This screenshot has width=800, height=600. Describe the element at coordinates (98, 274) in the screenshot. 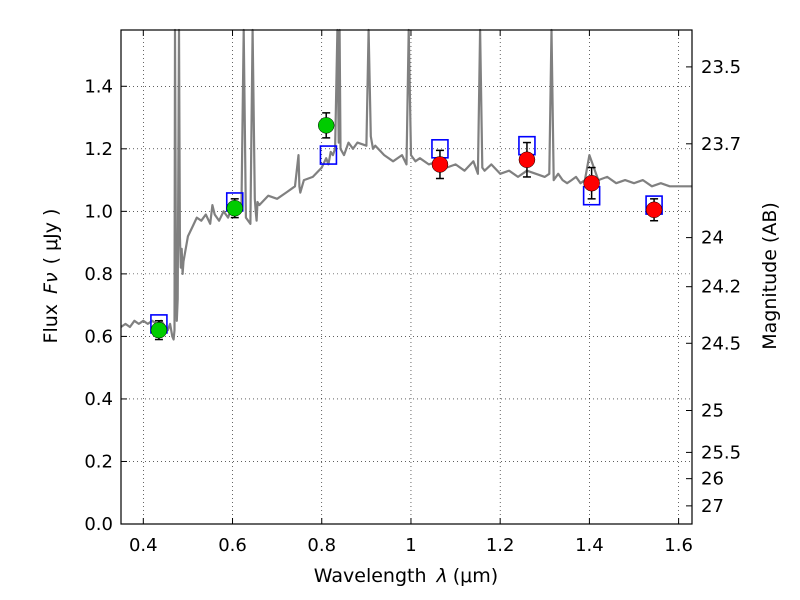

I see `y-tick-label: 0.8` at that location.